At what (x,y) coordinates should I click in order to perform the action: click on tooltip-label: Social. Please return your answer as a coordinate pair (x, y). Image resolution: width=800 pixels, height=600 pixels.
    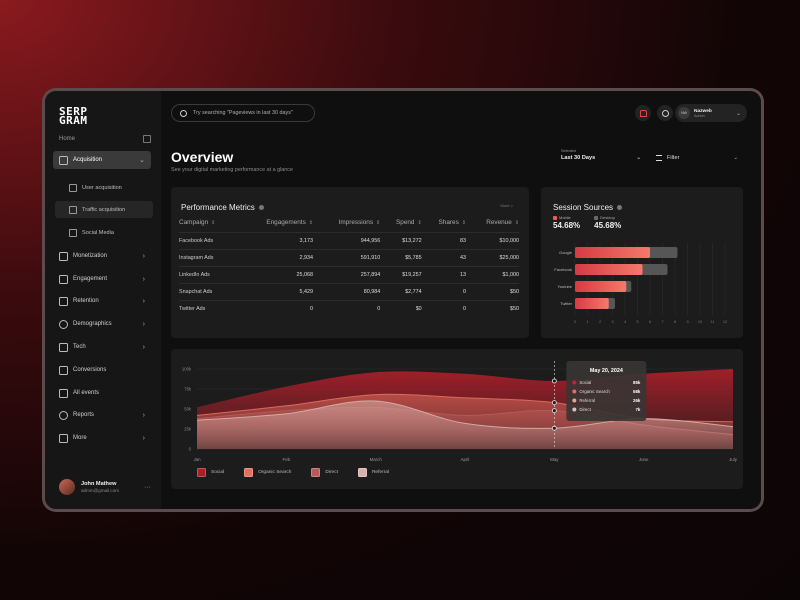
    Looking at the image, I should click on (585, 382).